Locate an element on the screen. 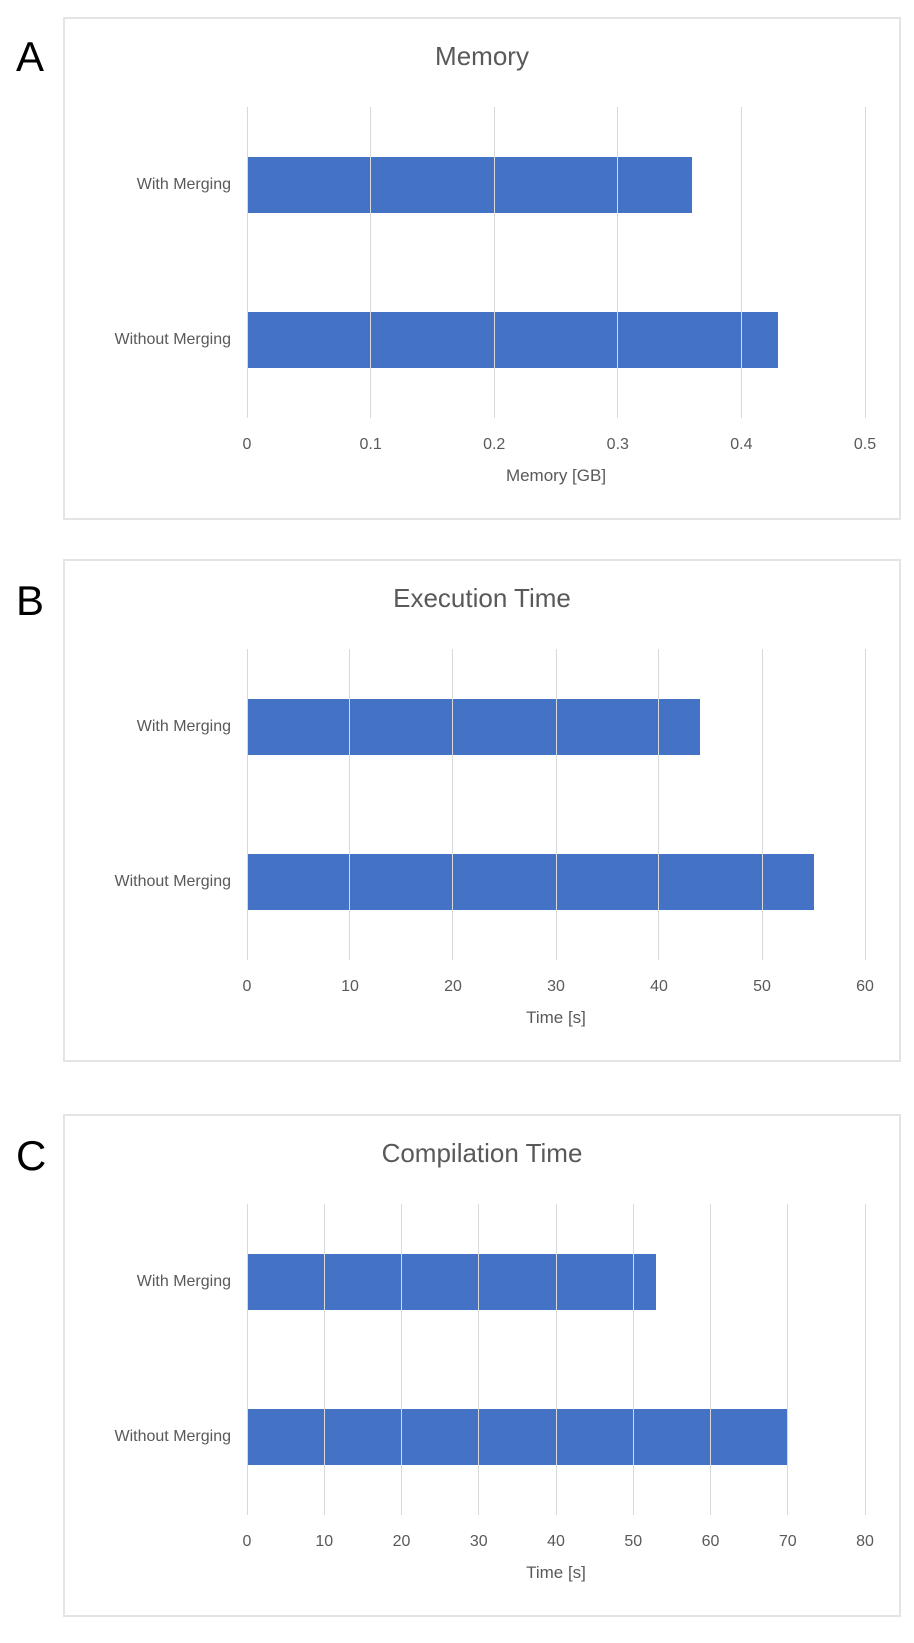 This screenshot has height=1643, width=914. panel-letter-c: C is located at coordinates (31, 1155).